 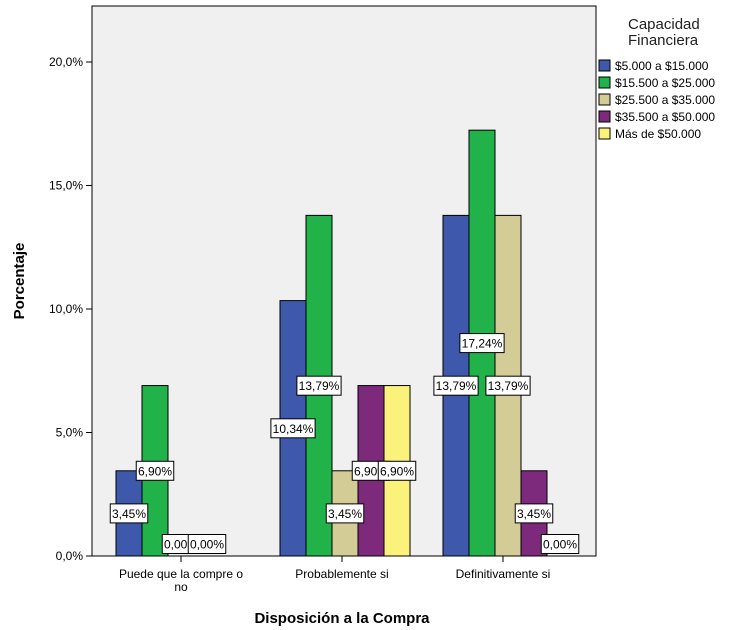 I want to click on x-tick-label: Puede que la compre o no, so click(x=181, y=580).